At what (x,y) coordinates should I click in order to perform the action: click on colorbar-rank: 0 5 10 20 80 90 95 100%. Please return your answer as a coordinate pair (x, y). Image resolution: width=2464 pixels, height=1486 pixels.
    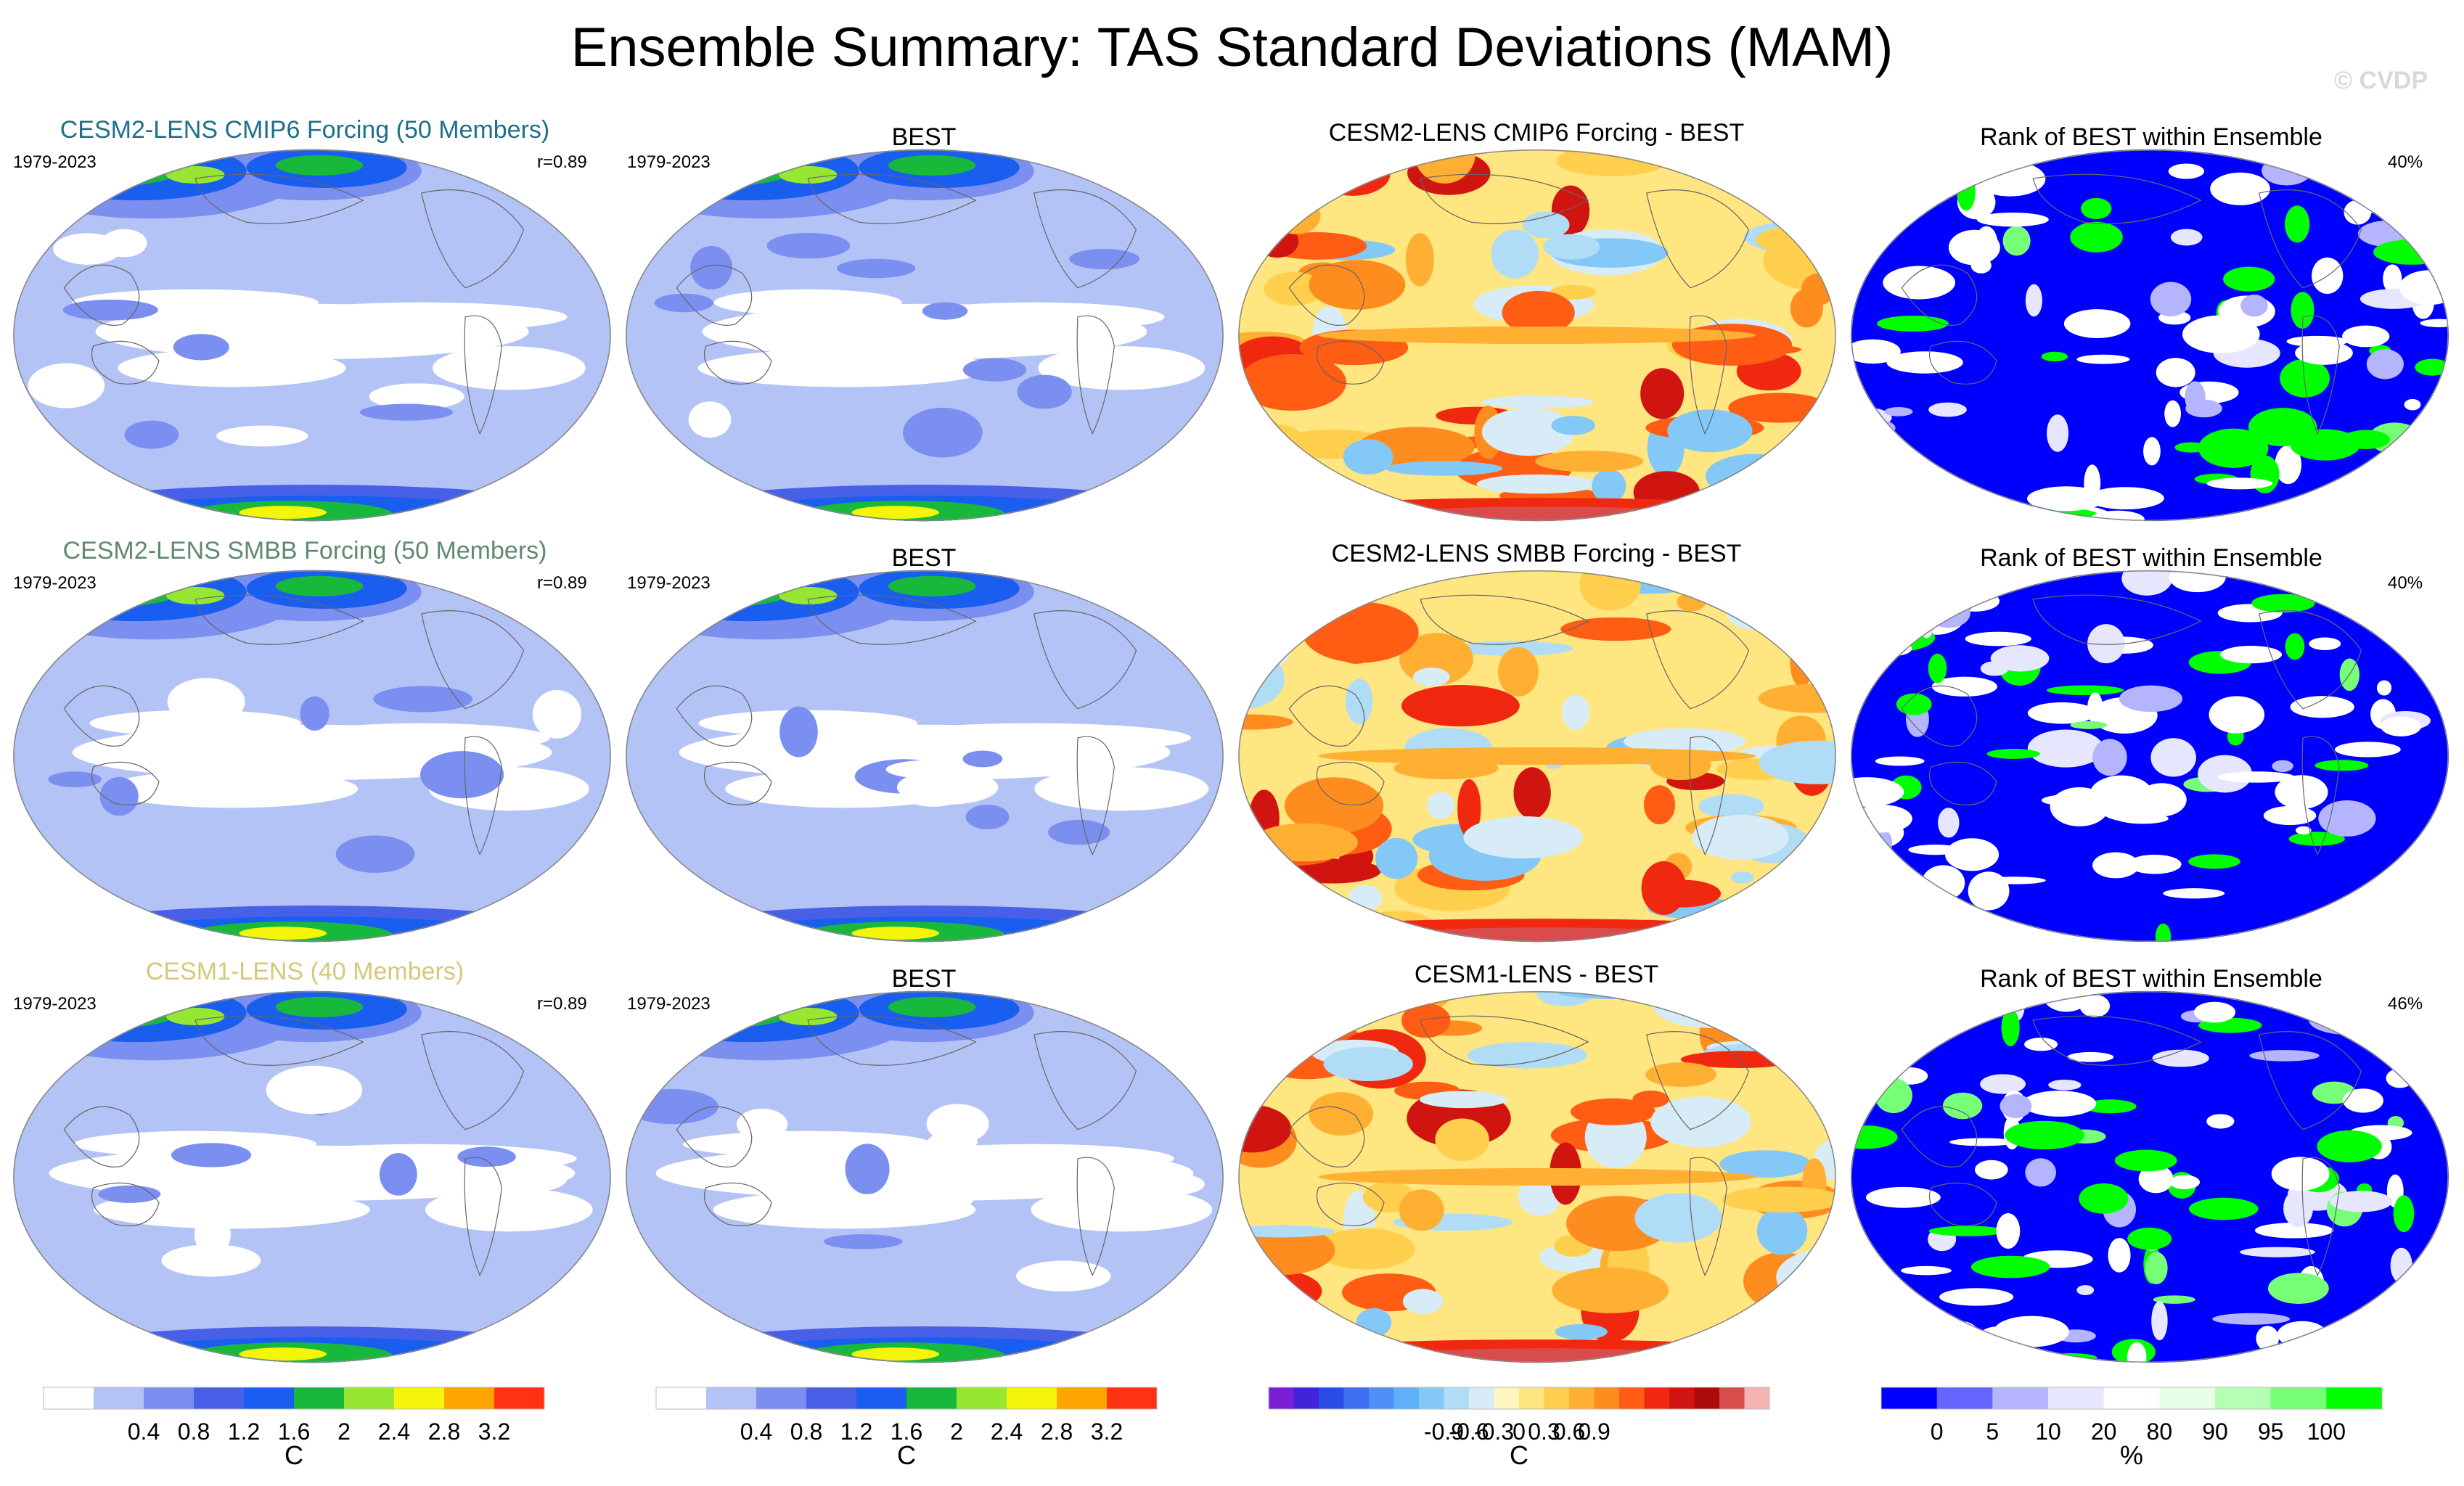
    Looking at the image, I should click on (2131, 1428).